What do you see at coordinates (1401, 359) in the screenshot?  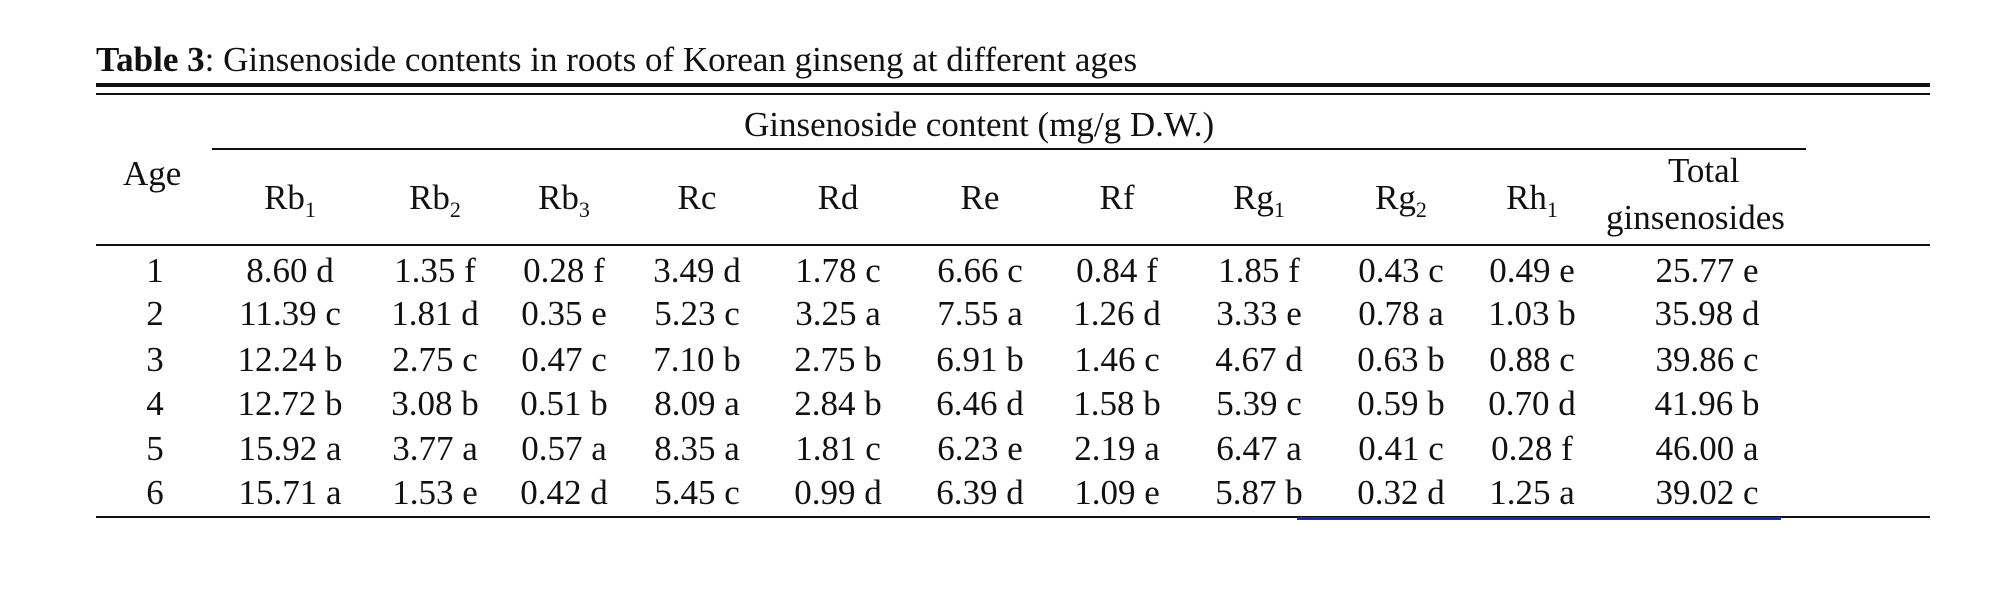 I see `value-cell: 0.63 b` at bounding box center [1401, 359].